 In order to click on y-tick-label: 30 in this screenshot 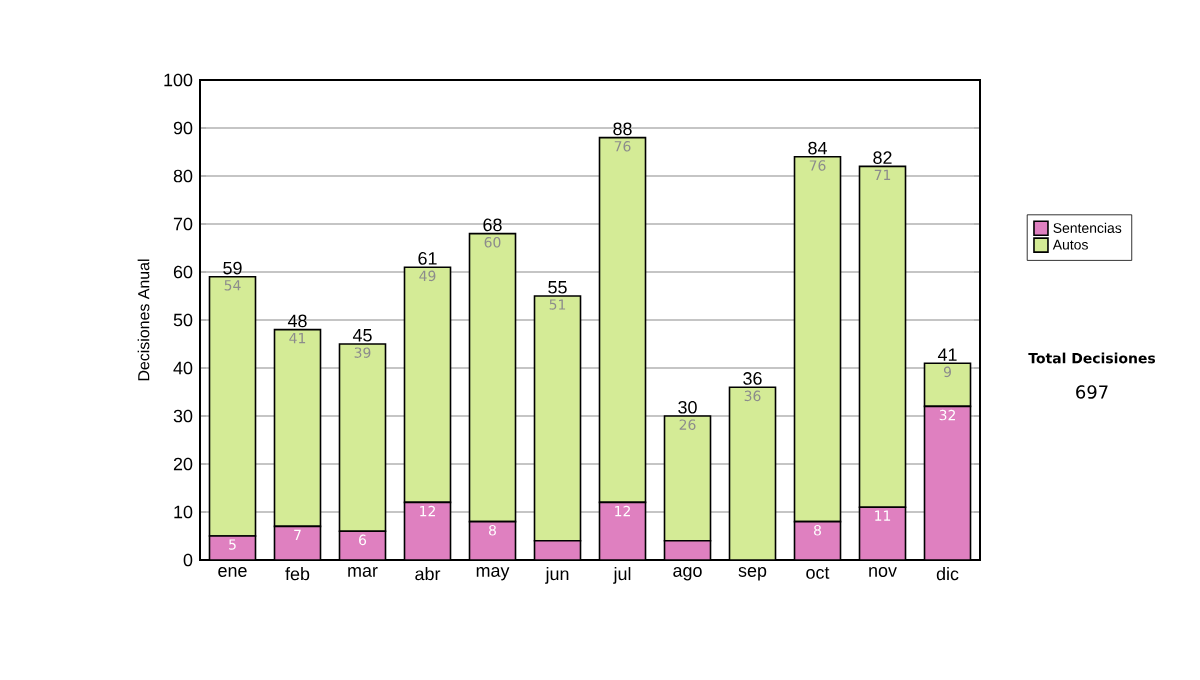, I will do `click(183, 416)`.